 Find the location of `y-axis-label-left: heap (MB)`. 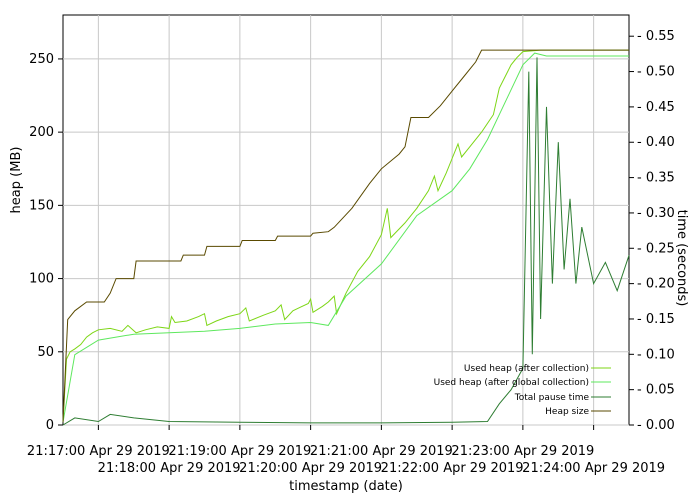

y-axis-label-left: heap (MB) is located at coordinates (16, 180).